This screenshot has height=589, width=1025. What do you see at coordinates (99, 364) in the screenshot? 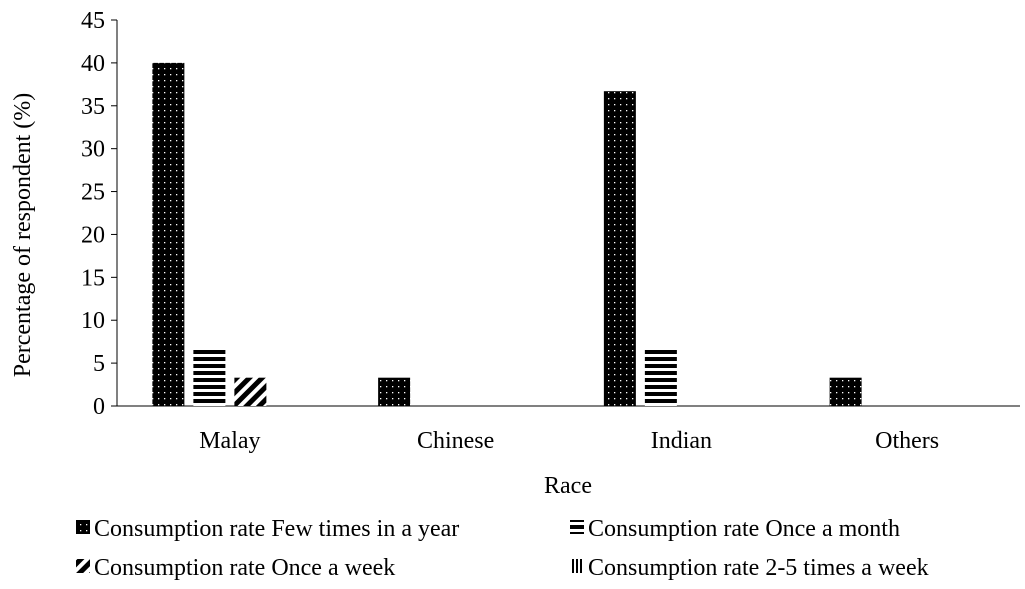
I see `y-tick-label: 5` at bounding box center [99, 364].